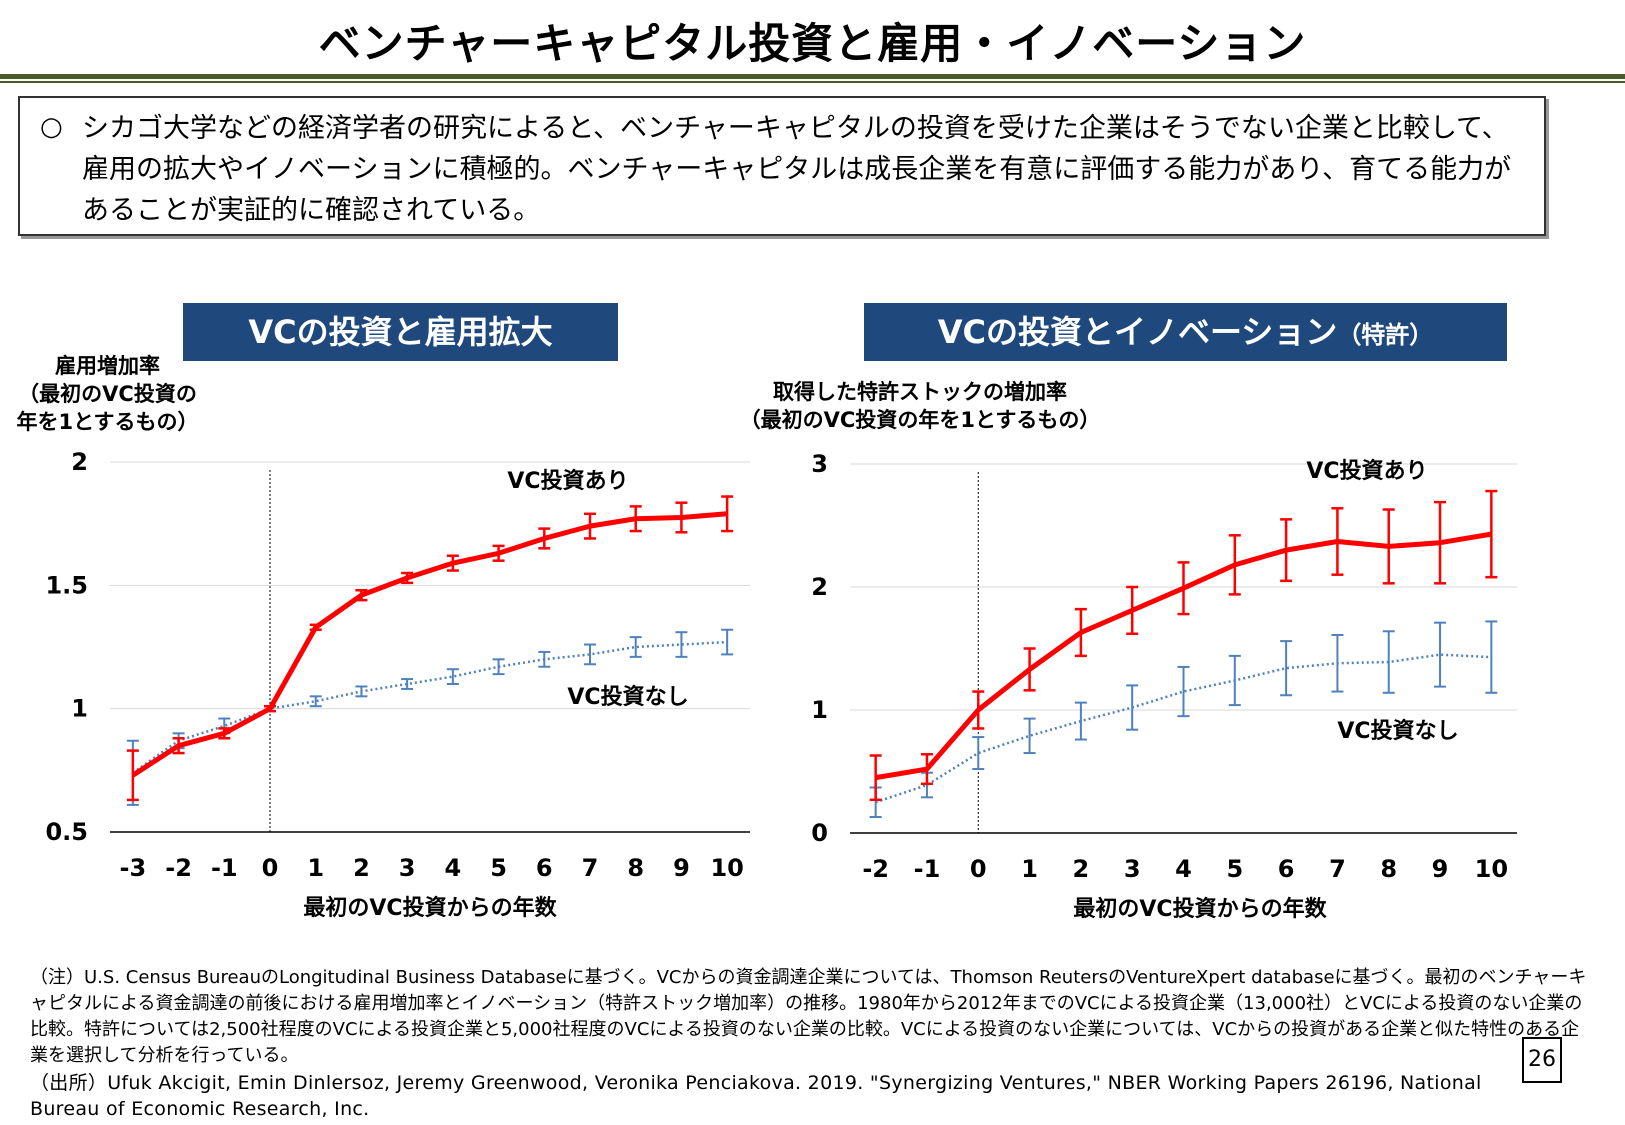 The width and height of the screenshot is (1625, 1125). I want to click on y-tick-label: 0, so click(819, 833).